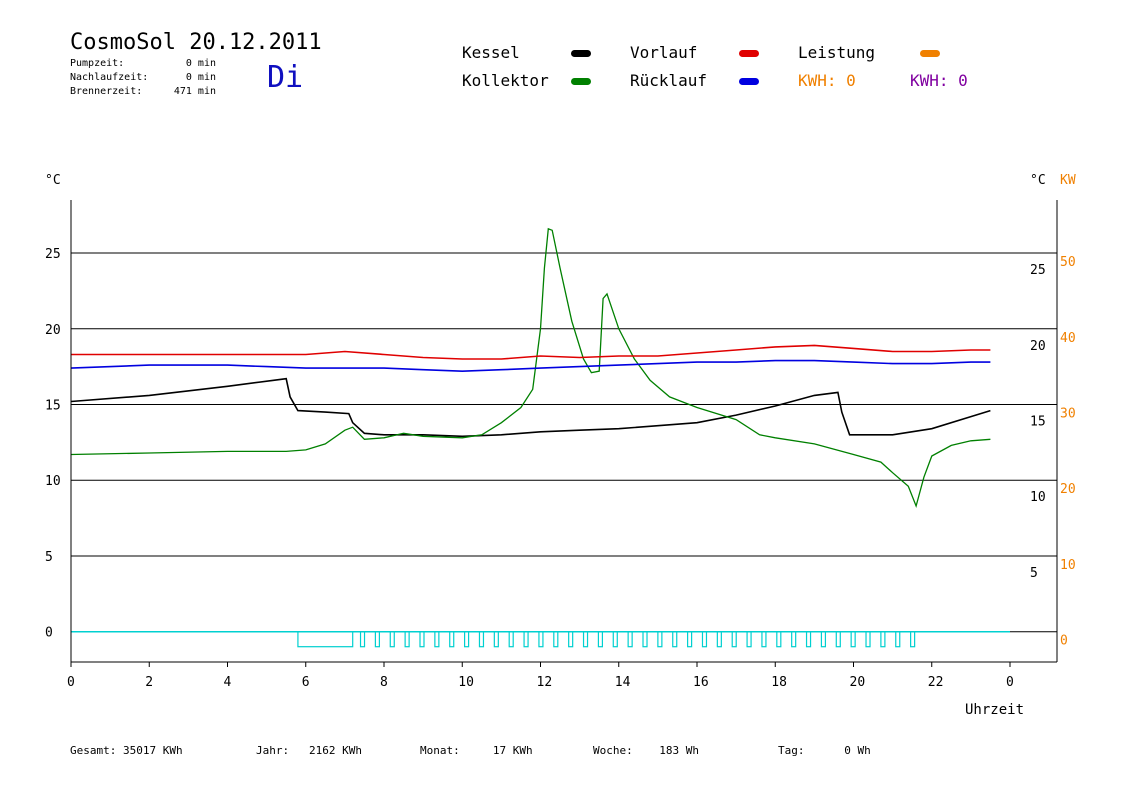 The width and height of the screenshot is (1148, 812). What do you see at coordinates (679, 750) in the screenshot?
I see `footer-woche-value: 183 Wh` at bounding box center [679, 750].